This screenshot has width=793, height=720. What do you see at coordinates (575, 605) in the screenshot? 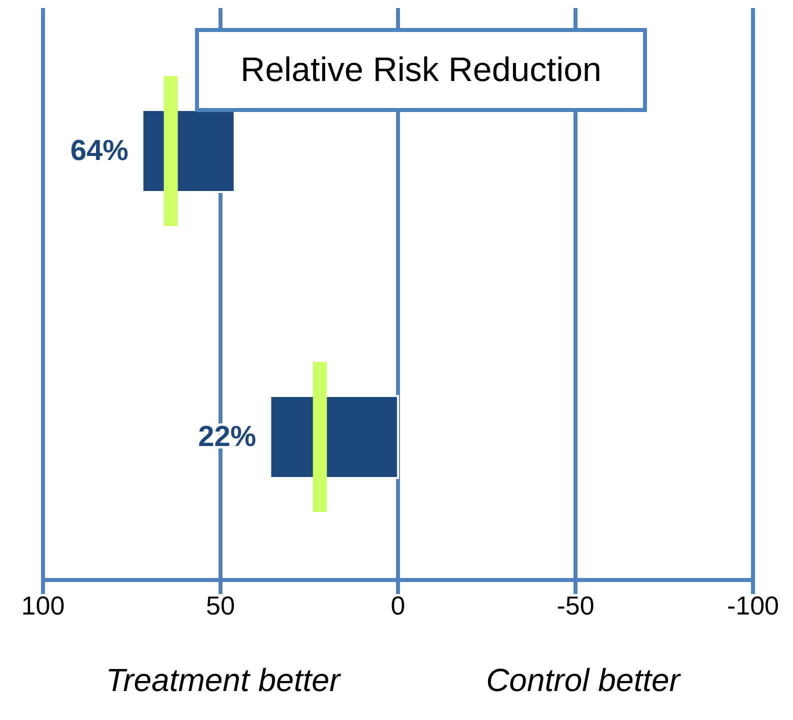
I see `x-tick-label: -50` at bounding box center [575, 605].